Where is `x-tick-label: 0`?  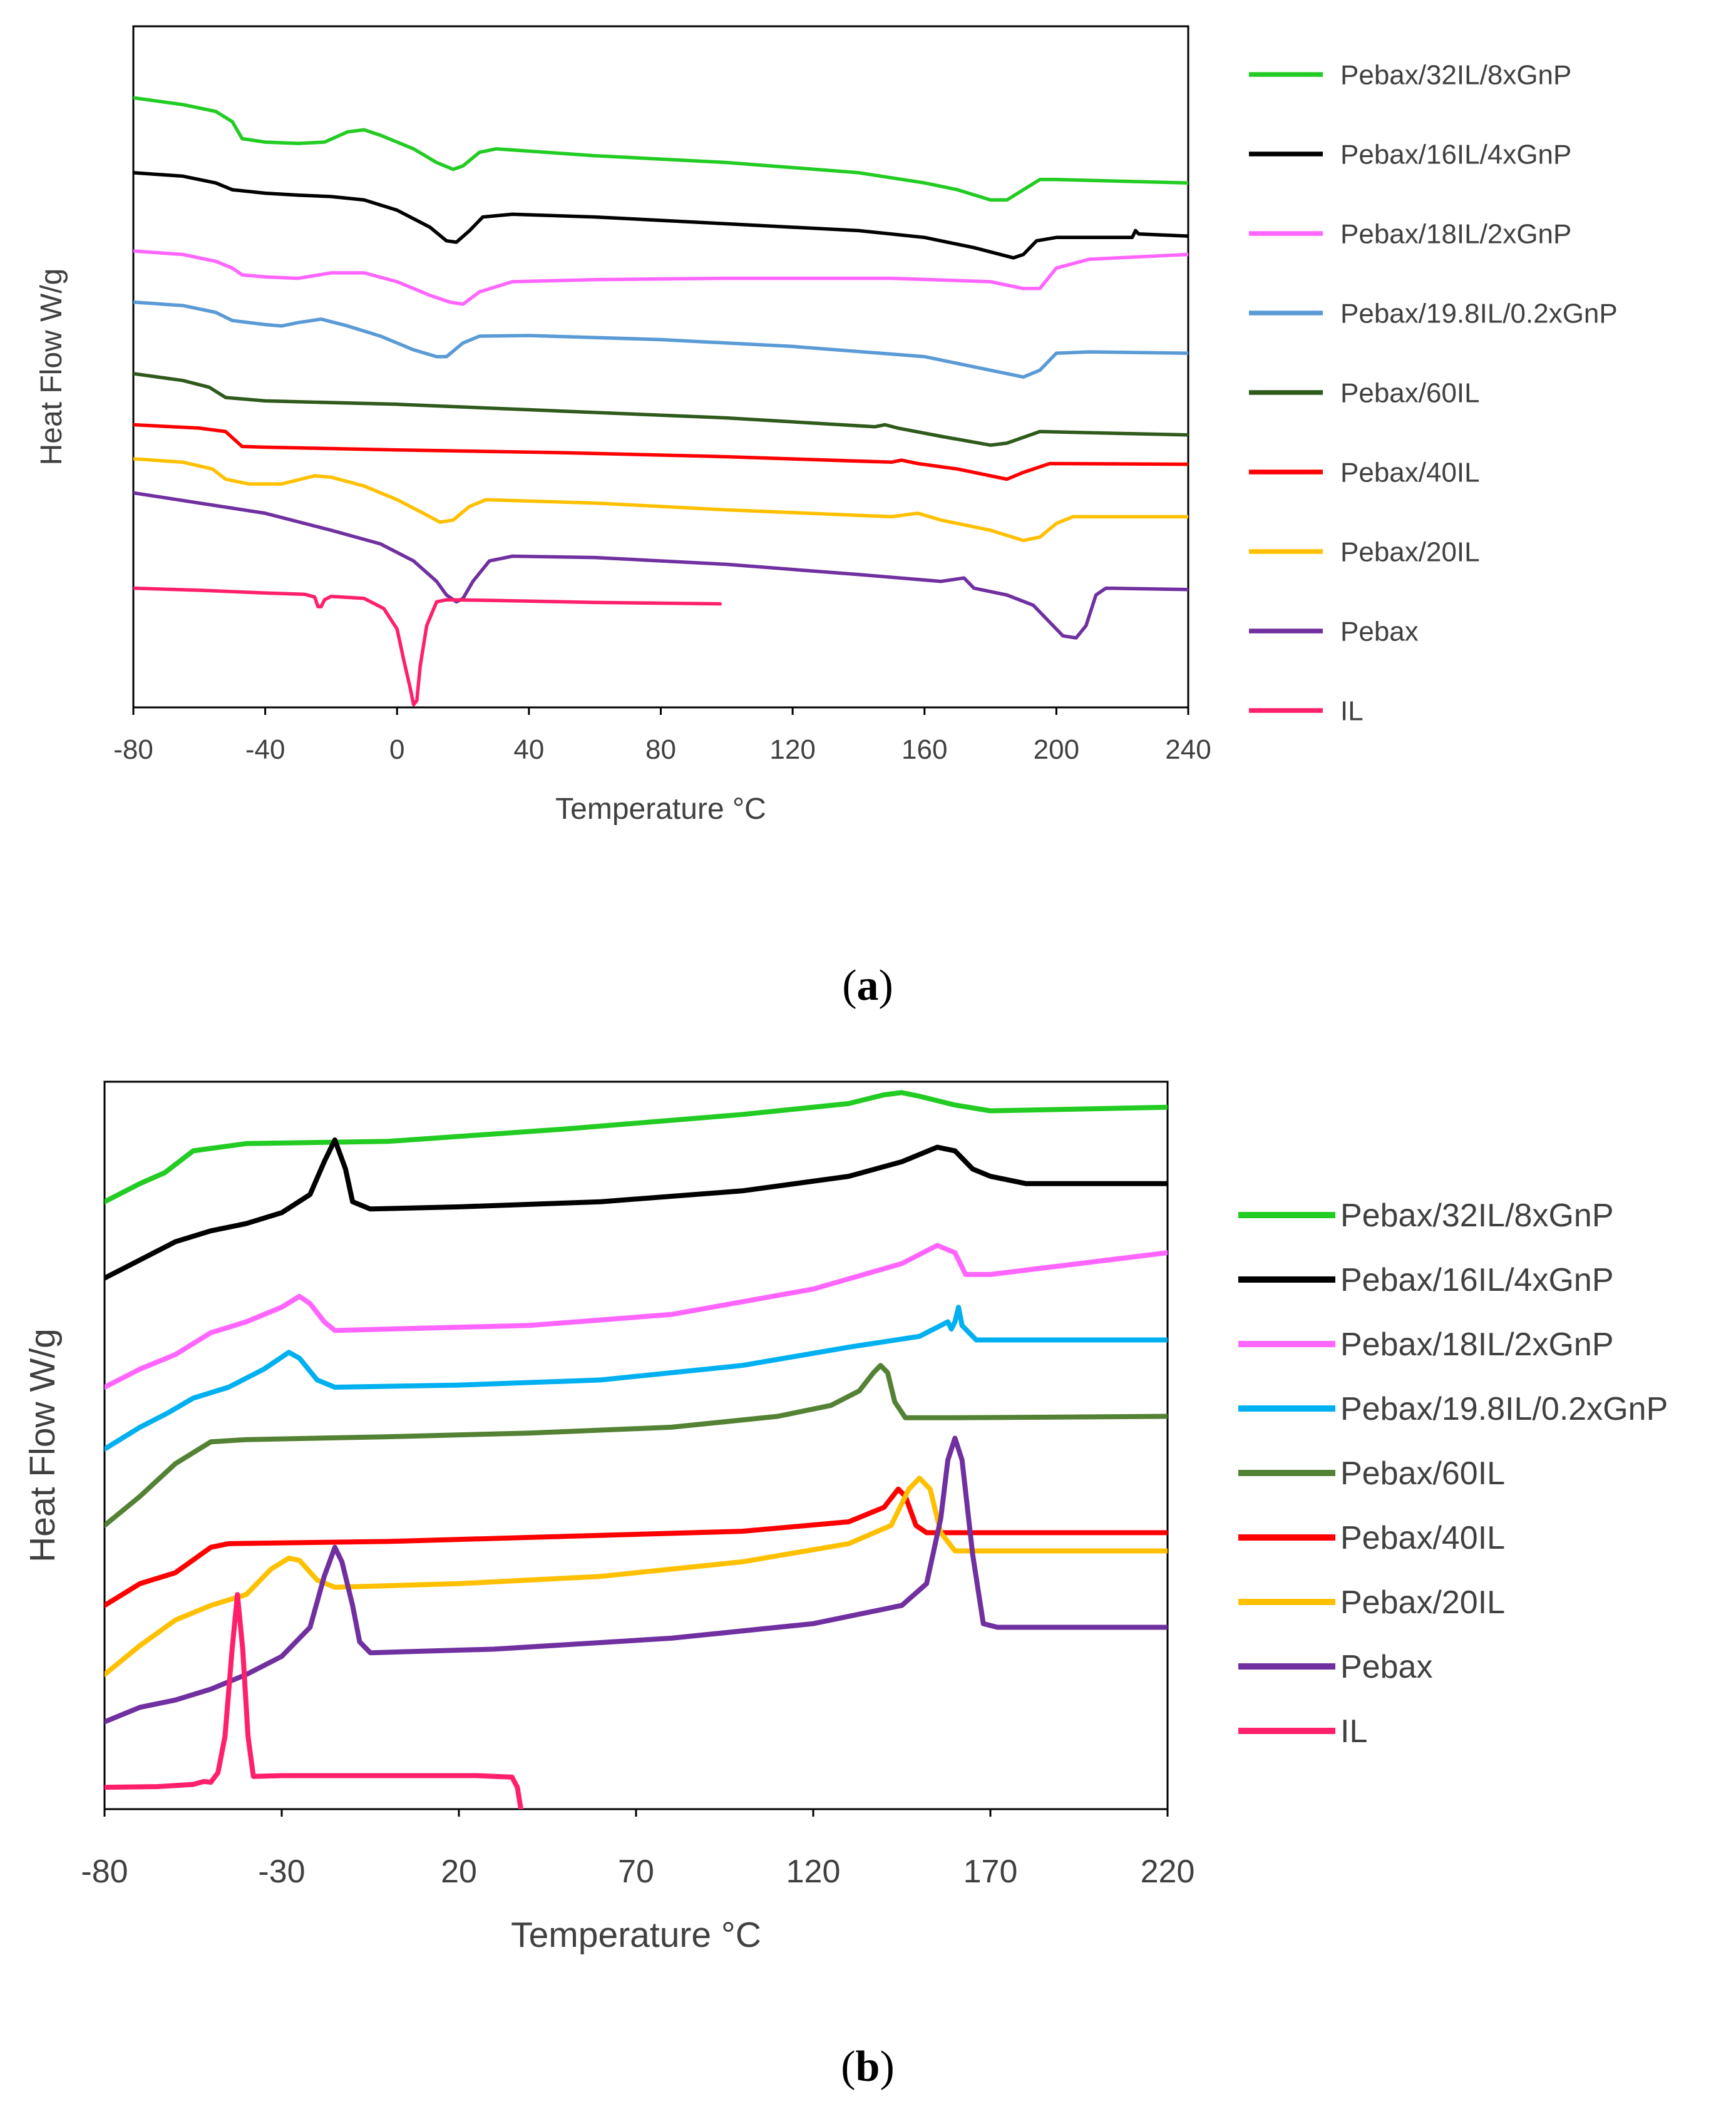 x-tick-label: 0 is located at coordinates (396, 749).